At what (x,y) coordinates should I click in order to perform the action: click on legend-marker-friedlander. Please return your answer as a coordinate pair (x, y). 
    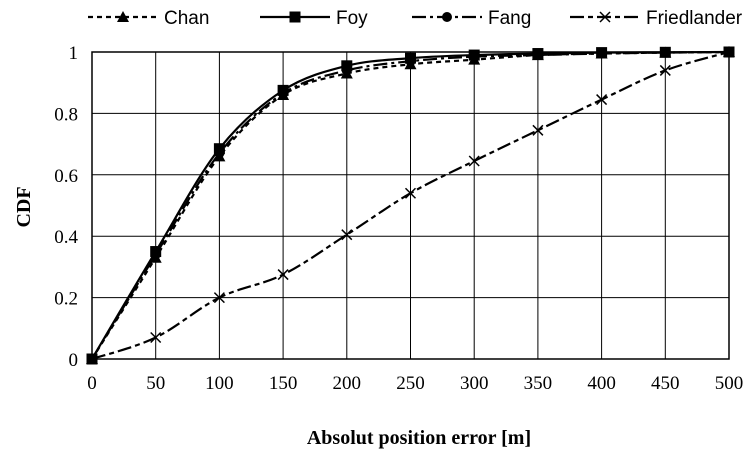
    Looking at the image, I should click on (605, 17).